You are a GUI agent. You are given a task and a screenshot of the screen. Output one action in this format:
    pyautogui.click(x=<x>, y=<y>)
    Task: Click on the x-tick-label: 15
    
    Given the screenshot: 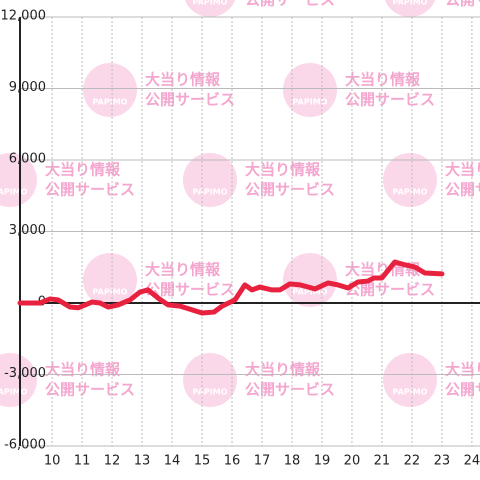 What is the action you would take?
    pyautogui.click(x=202, y=461)
    